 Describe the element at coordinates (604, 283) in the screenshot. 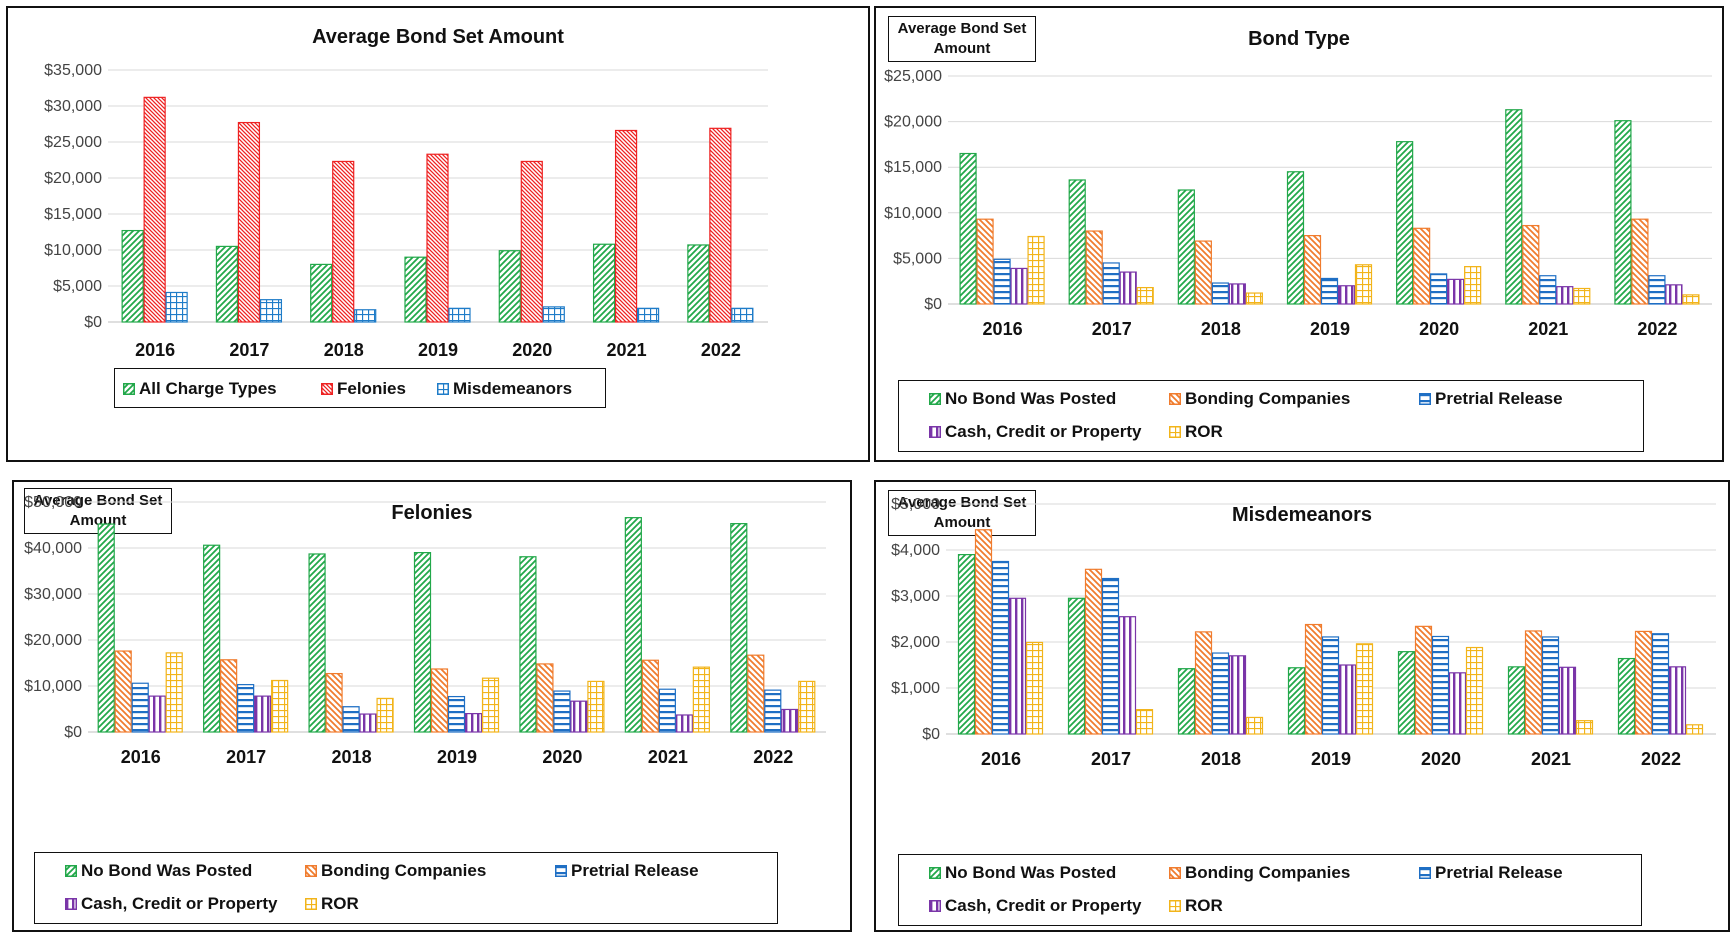

I see `bar-all-charge-types-2021` at that location.